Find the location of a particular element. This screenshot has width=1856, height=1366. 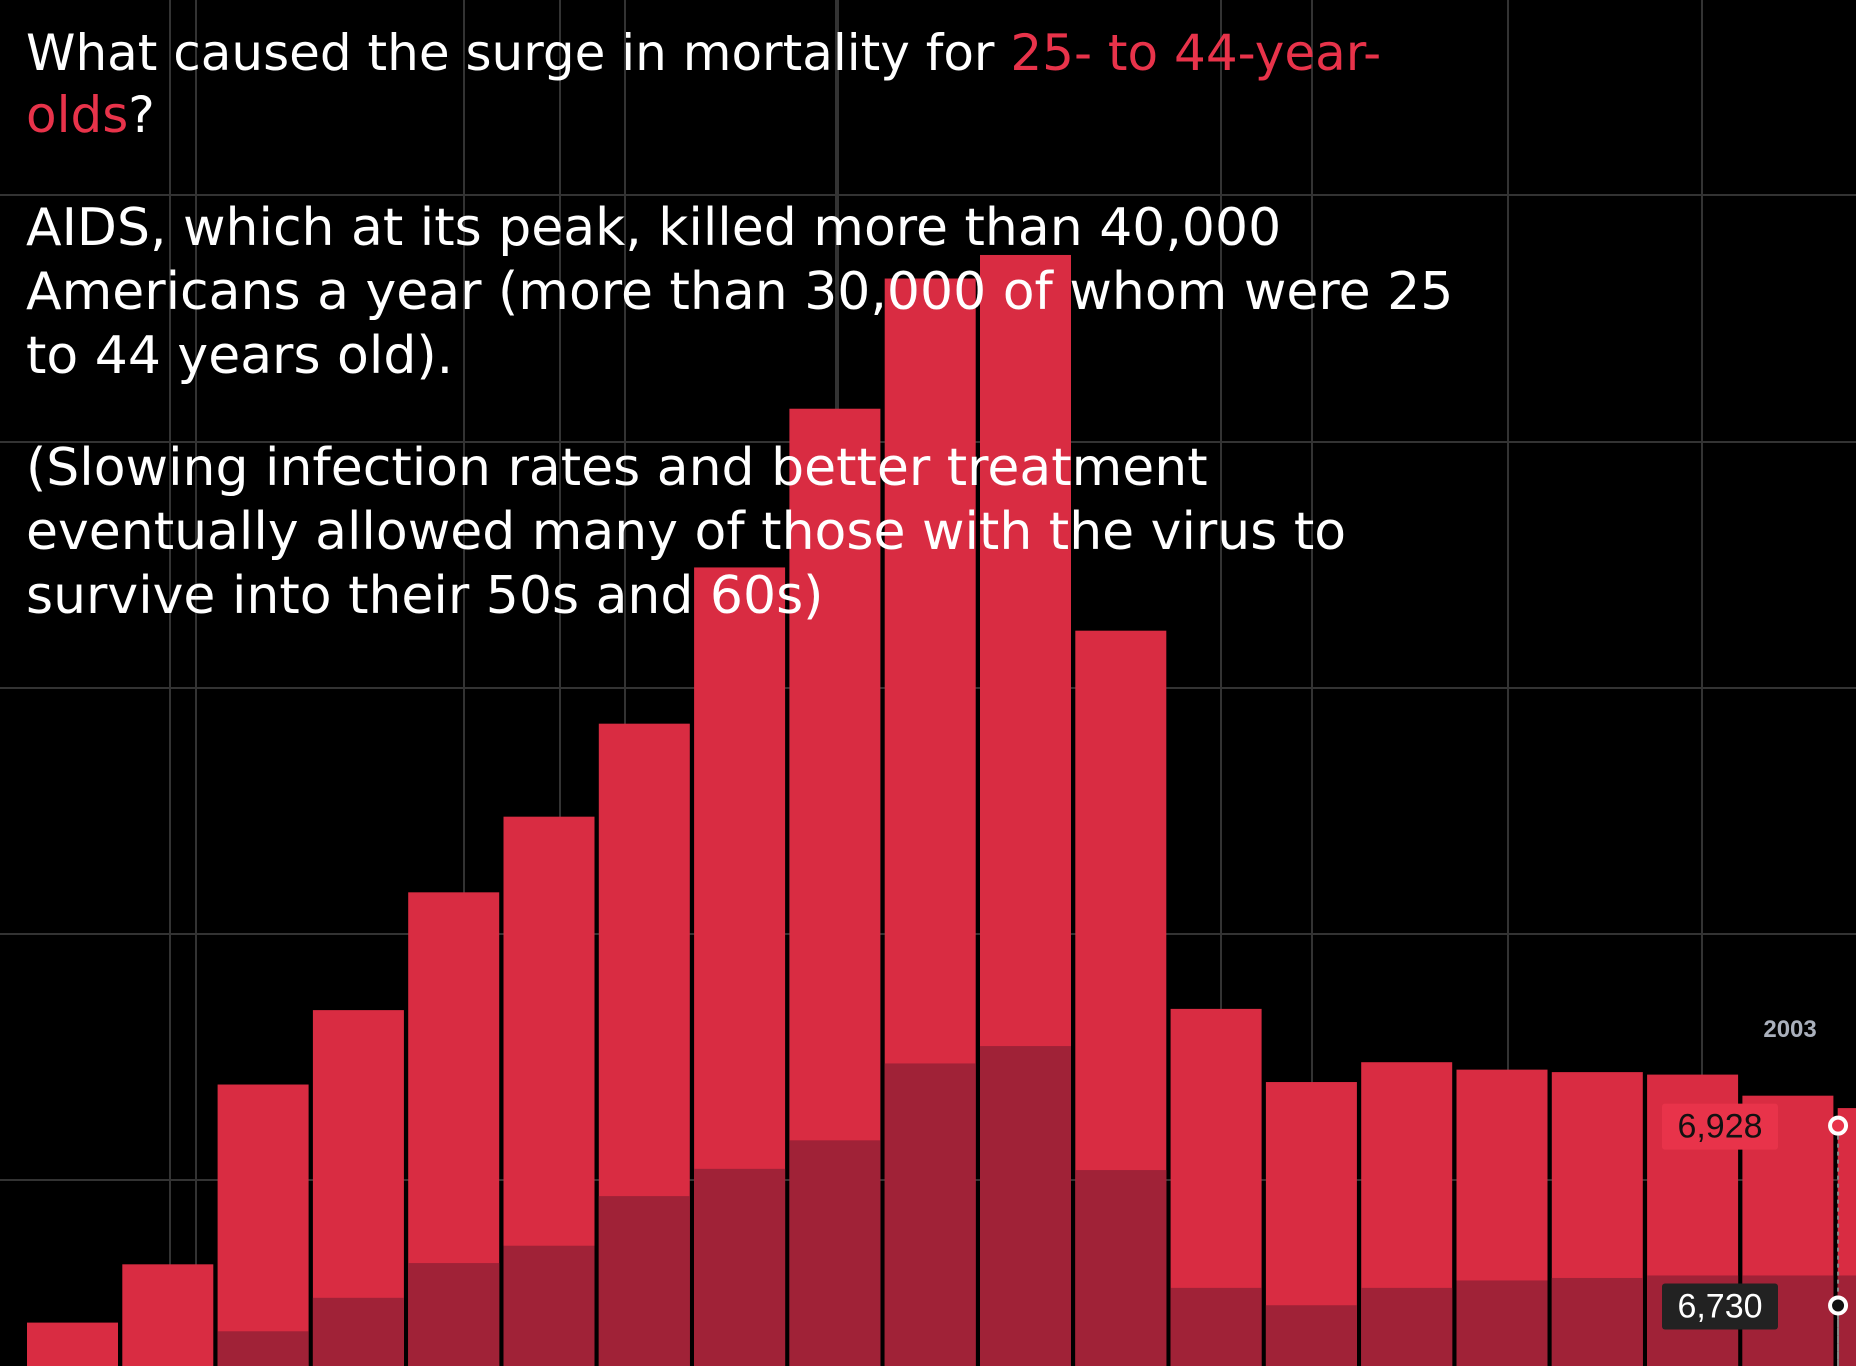

annotation-value-0: 6,928 is located at coordinates (1719, 1127).